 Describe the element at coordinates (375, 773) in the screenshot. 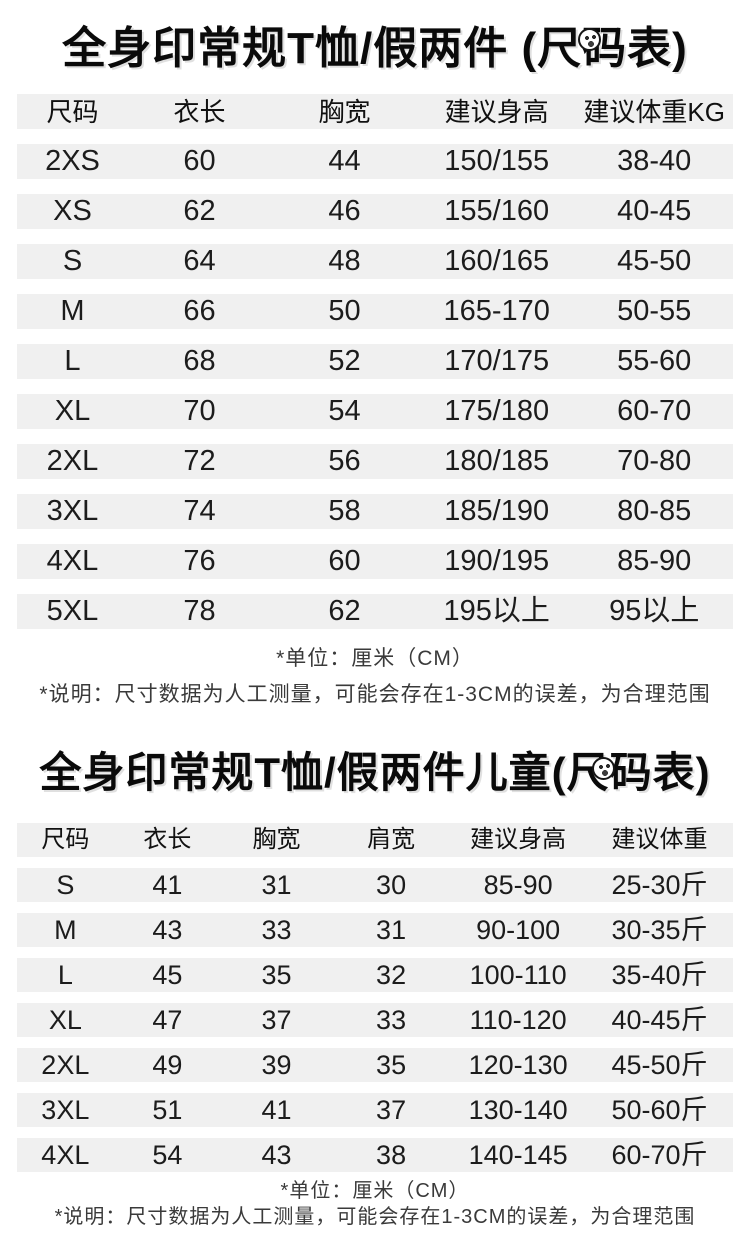

I see `kids-size-chart-title: 全身印常规T恤/假两件儿童(尺码表)` at that location.